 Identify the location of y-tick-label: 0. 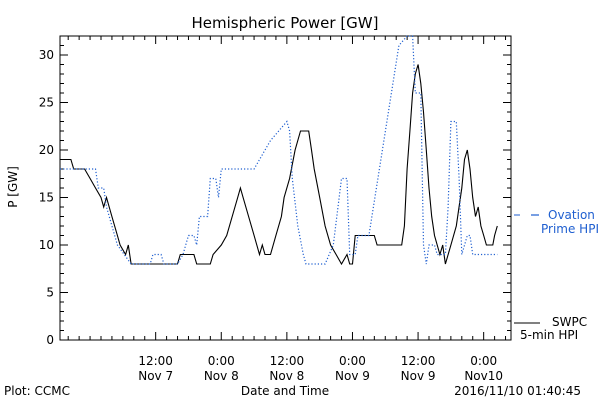
(50, 340).